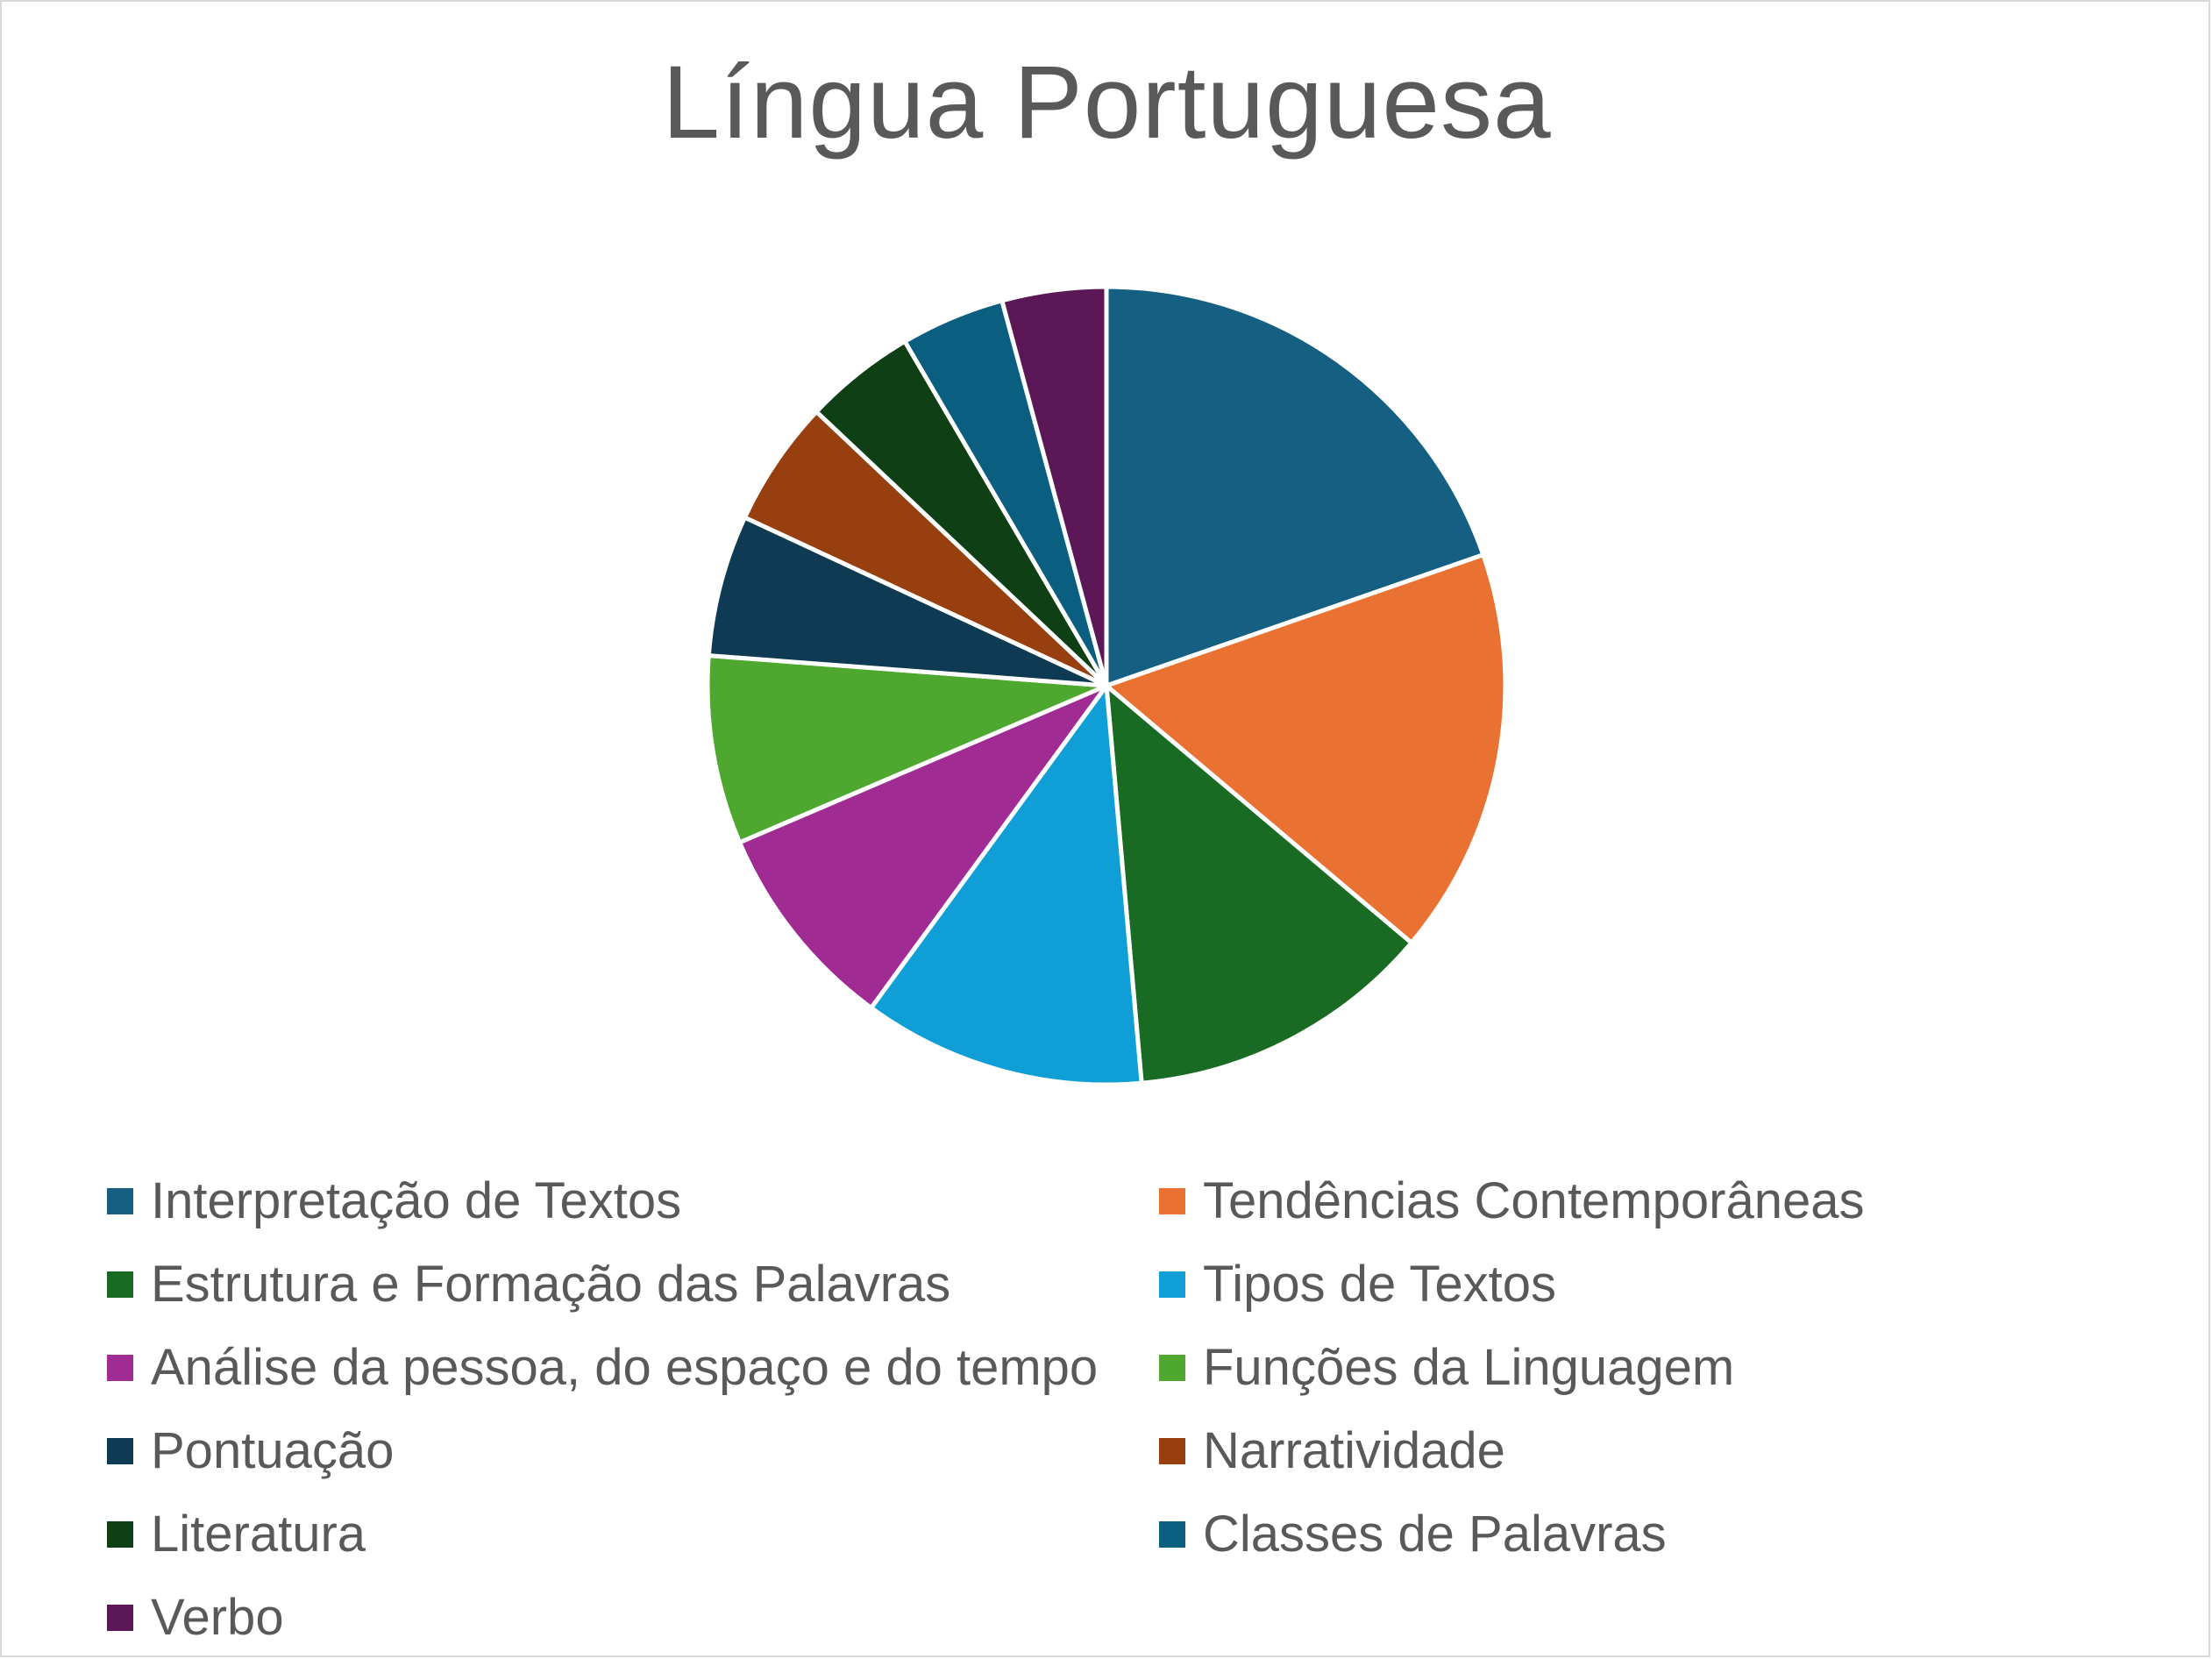  Describe the element at coordinates (1534, 1200) in the screenshot. I see `legend-label: Tendências Contemporâneas` at that location.